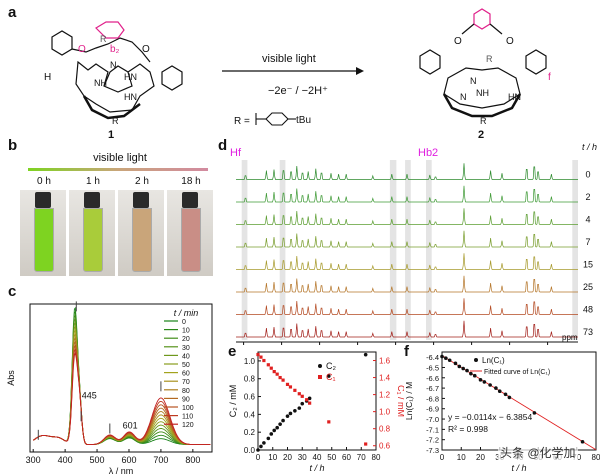 The height and width of the screenshot is (476, 600). What do you see at coordinates (428, 153) in the screenshot?
I see `hb2-label: Hb2` at bounding box center [428, 153].